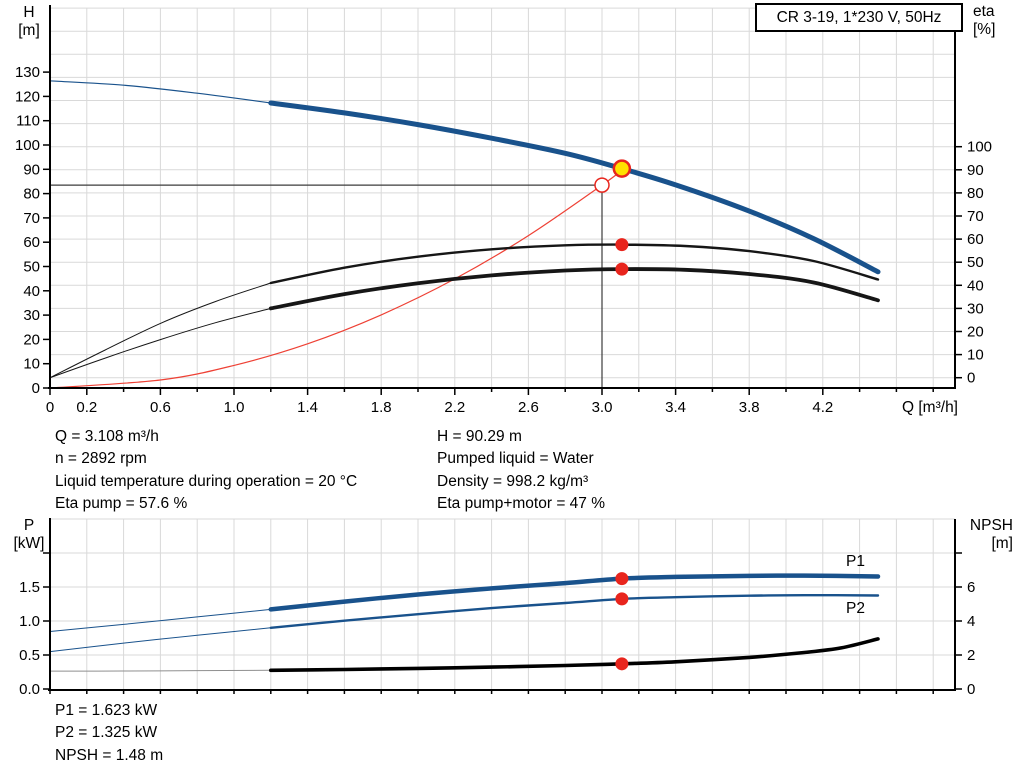 The height and width of the screenshot is (781, 1024). What do you see at coordinates (160, 620) in the screenshot?
I see `series-p1-low-range` at bounding box center [160, 620].